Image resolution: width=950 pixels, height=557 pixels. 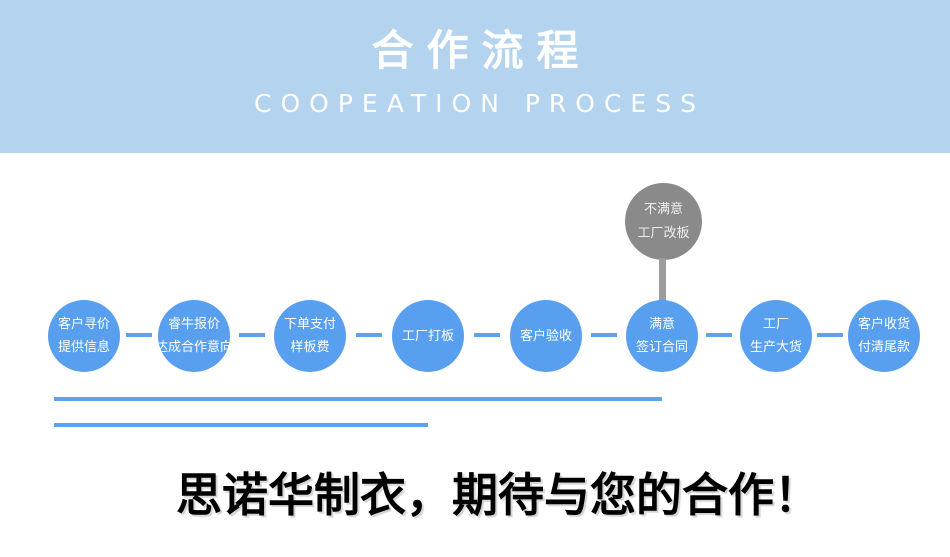 What do you see at coordinates (479, 103) in the screenshot?
I see `page-subtitle: COOPEATION PROCESS` at bounding box center [479, 103].